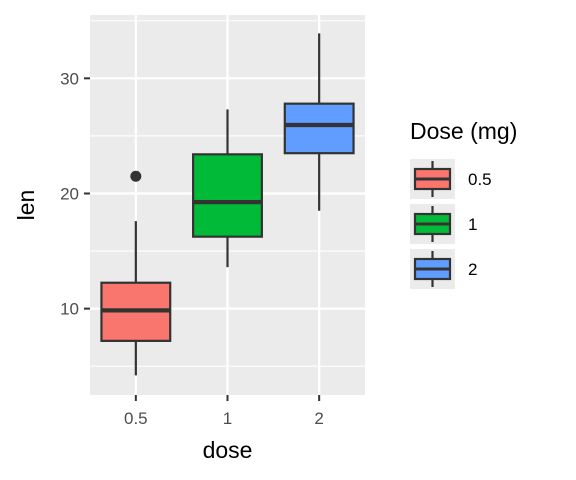 This screenshot has height=480, width=576. I want to click on box-0.5, so click(136, 273).